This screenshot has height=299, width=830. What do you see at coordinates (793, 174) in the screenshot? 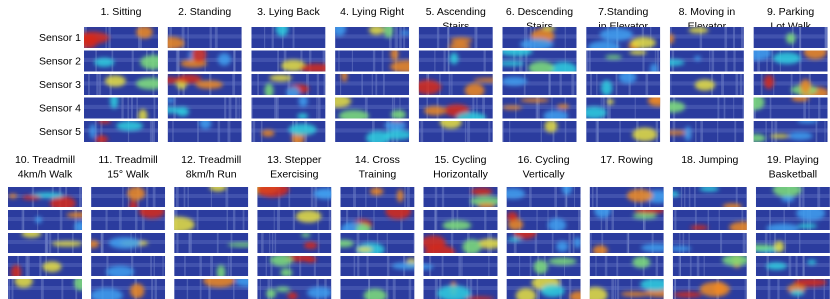
I see `column-title: Basketball` at bounding box center [793, 174].